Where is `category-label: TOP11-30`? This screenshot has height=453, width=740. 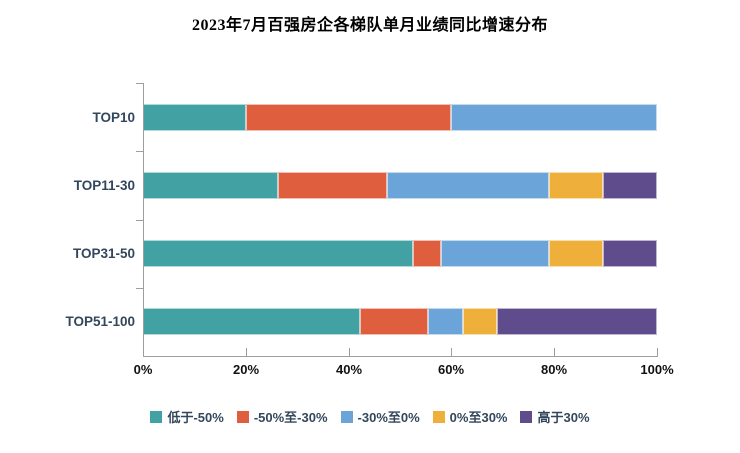 category-label: TOP11-30 is located at coordinates (104, 185).